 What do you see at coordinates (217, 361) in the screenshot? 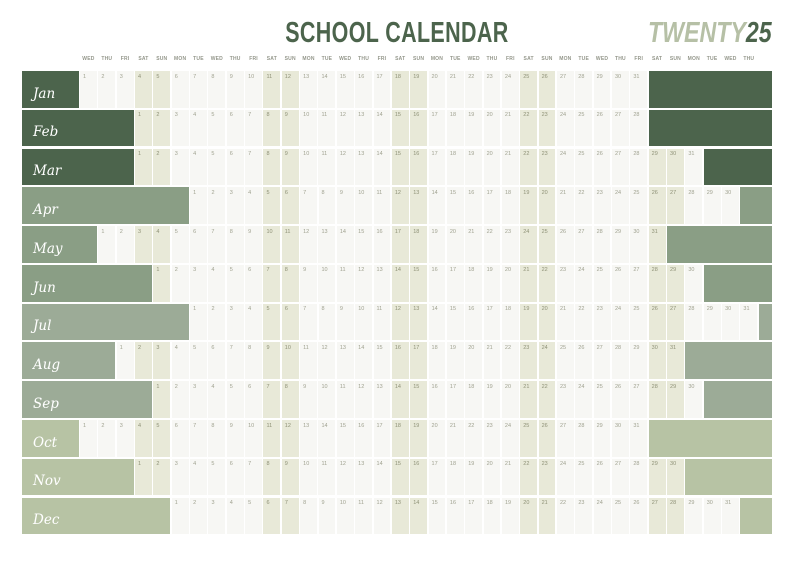
I see `day-cell: 6` at bounding box center [217, 361].